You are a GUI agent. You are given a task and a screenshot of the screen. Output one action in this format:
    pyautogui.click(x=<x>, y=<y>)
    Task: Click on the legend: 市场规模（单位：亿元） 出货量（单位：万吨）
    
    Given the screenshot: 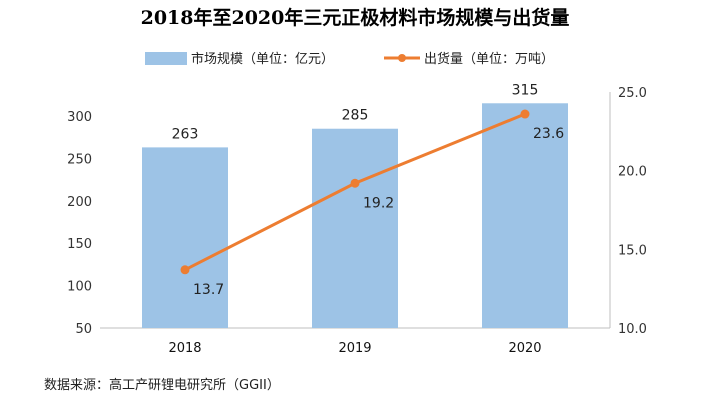 What is the action you would take?
    pyautogui.click(x=349, y=59)
    